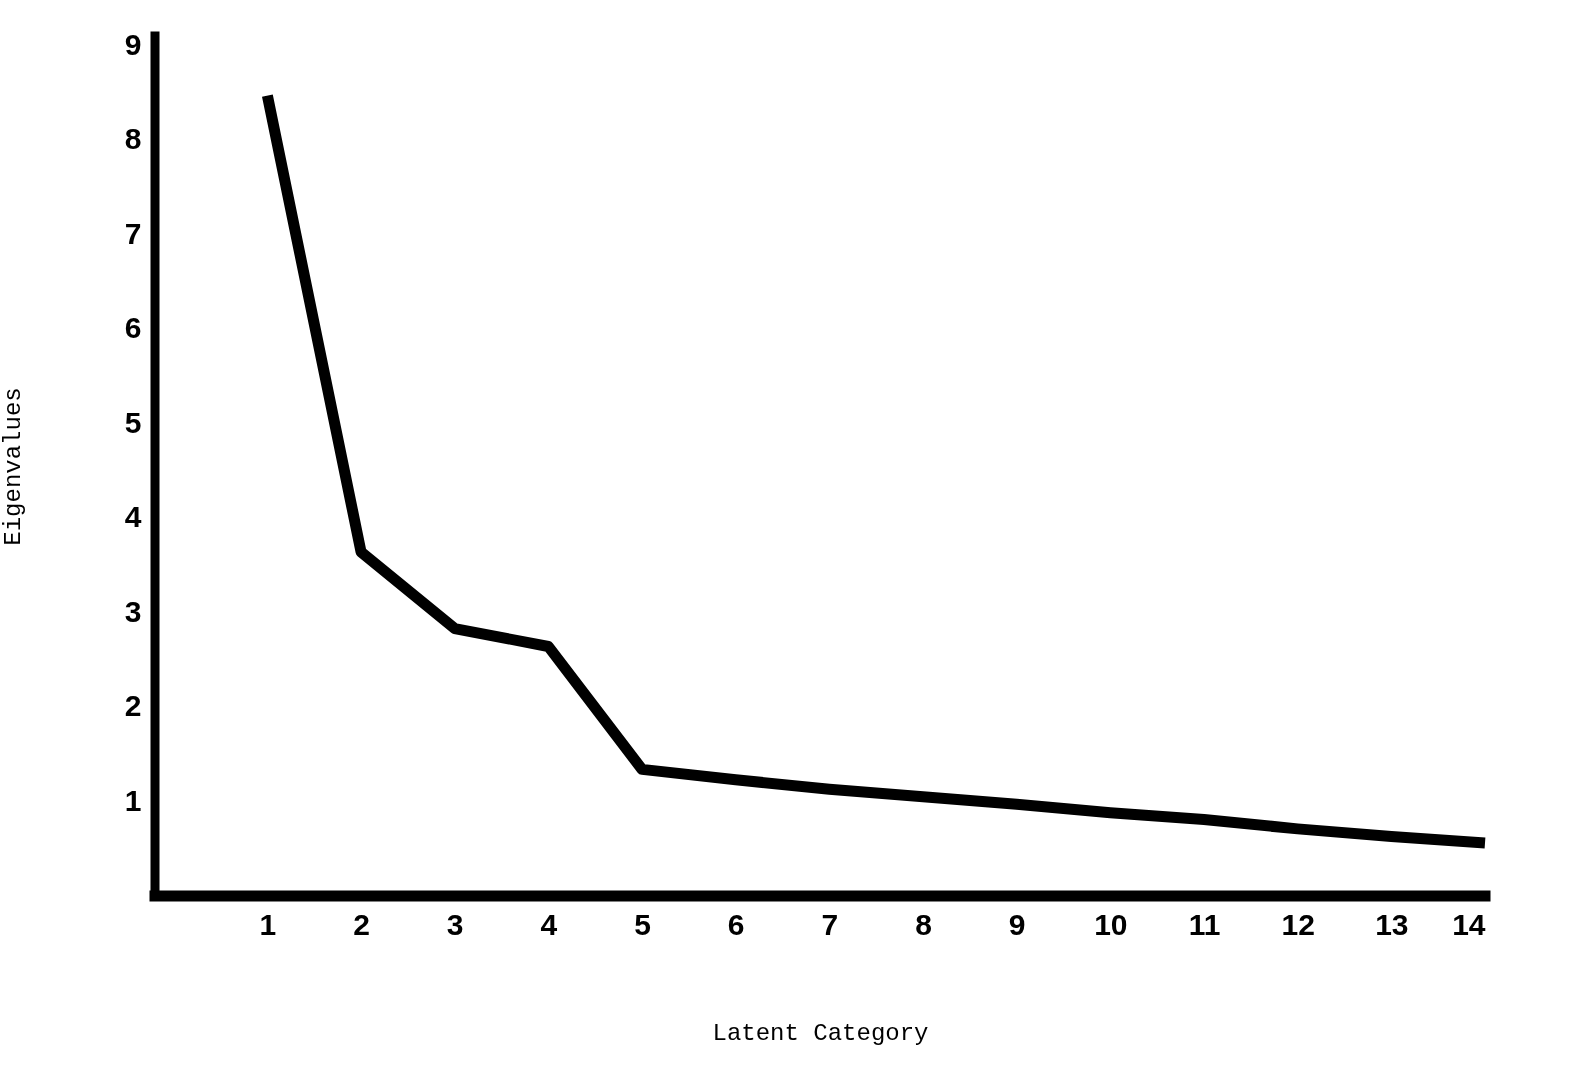 Image resolution: width=1581 pixels, height=1069 pixels. I want to click on x-tick-label: 2, so click(361, 924).